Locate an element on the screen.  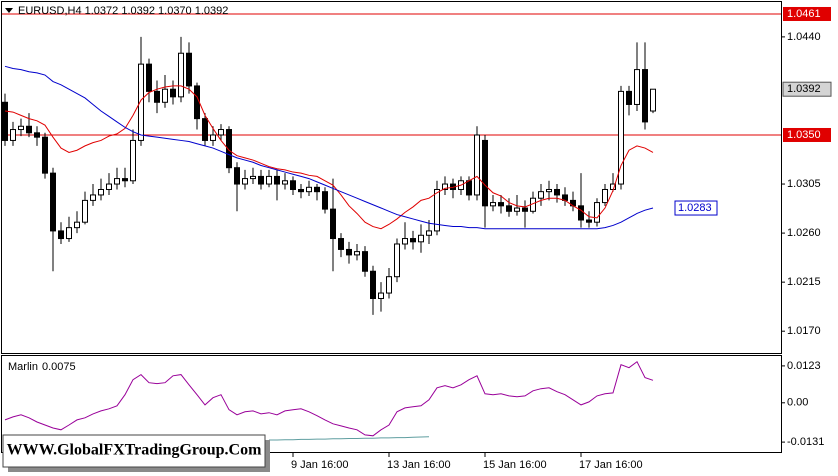
x-tick-label: 9 Jan 16:00 is located at coordinates (320, 465).